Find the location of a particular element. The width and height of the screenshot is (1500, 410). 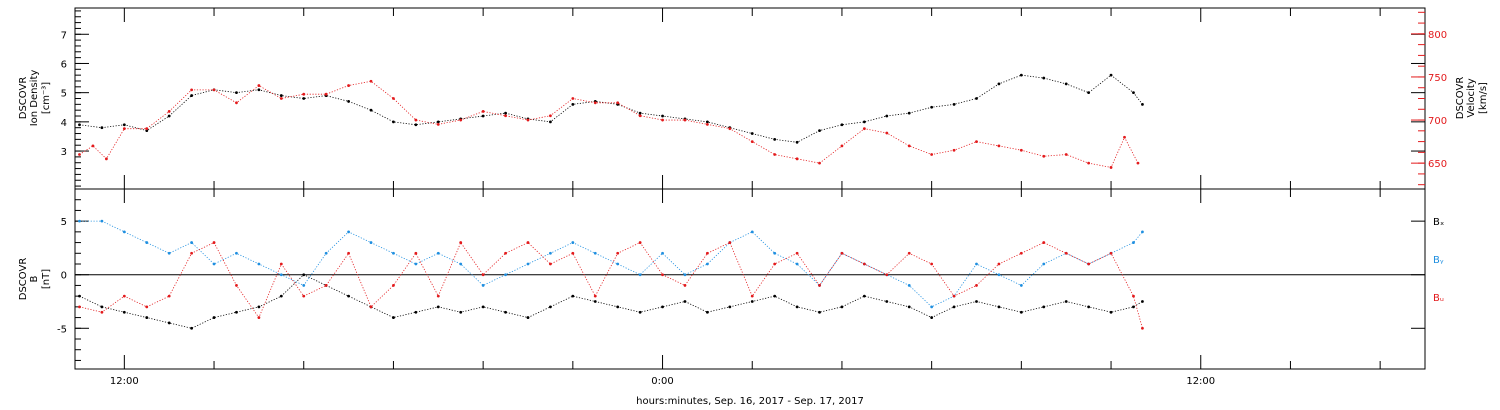

density-ylabel-line-2: Ion Density is located at coordinates (34, 98).